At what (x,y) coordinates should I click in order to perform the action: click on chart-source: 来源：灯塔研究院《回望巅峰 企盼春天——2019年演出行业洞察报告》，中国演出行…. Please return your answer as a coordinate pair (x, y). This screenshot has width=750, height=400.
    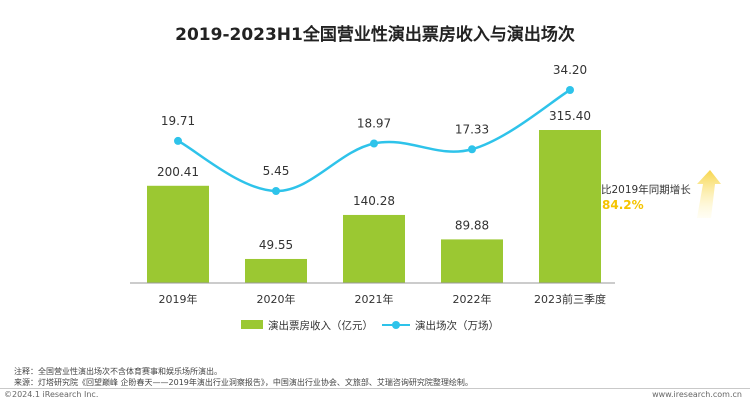
    Looking at the image, I should click on (243, 382).